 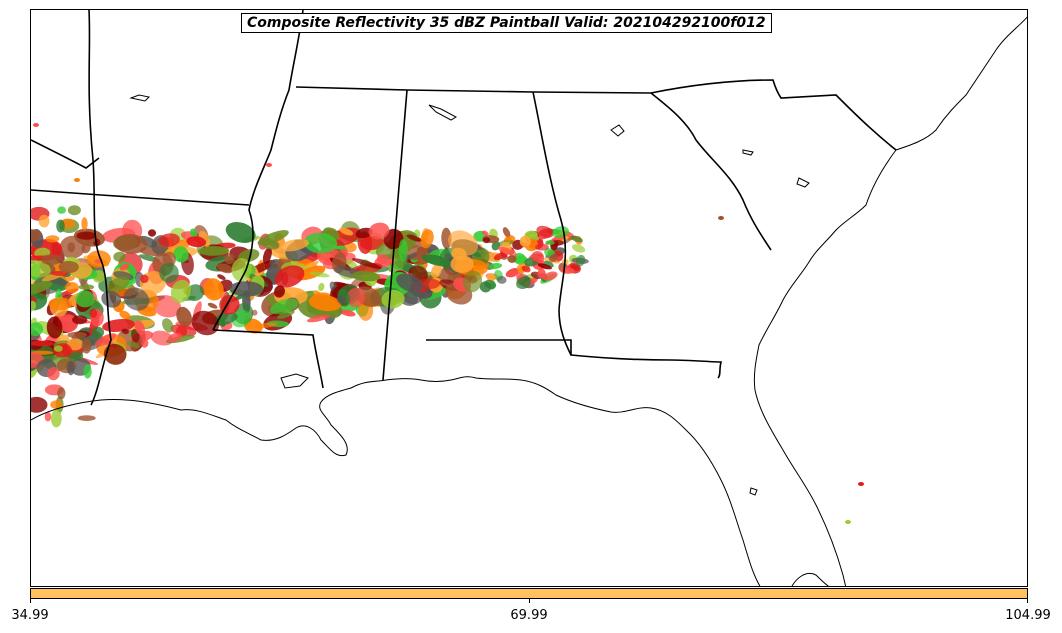 I want to click on colorbar-tick-label-middle: 69.99, so click(x=529, y=615).